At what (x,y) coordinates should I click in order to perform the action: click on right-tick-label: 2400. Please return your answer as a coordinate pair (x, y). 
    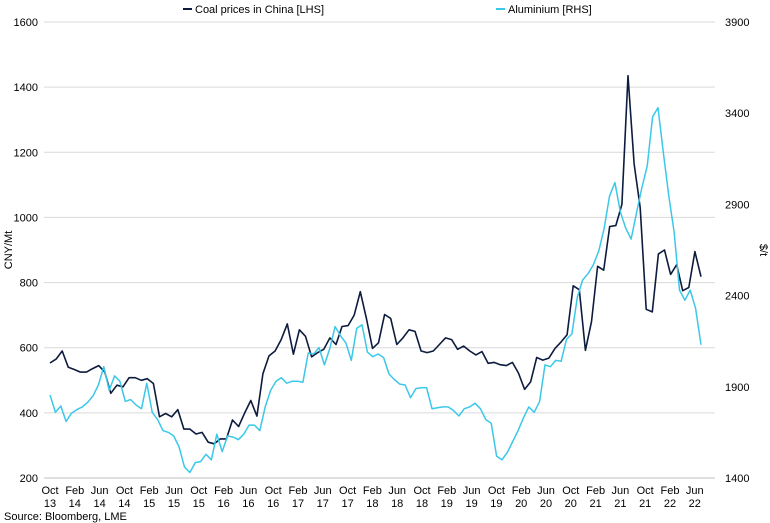
    Looking at the image, I should click on (737, 297).